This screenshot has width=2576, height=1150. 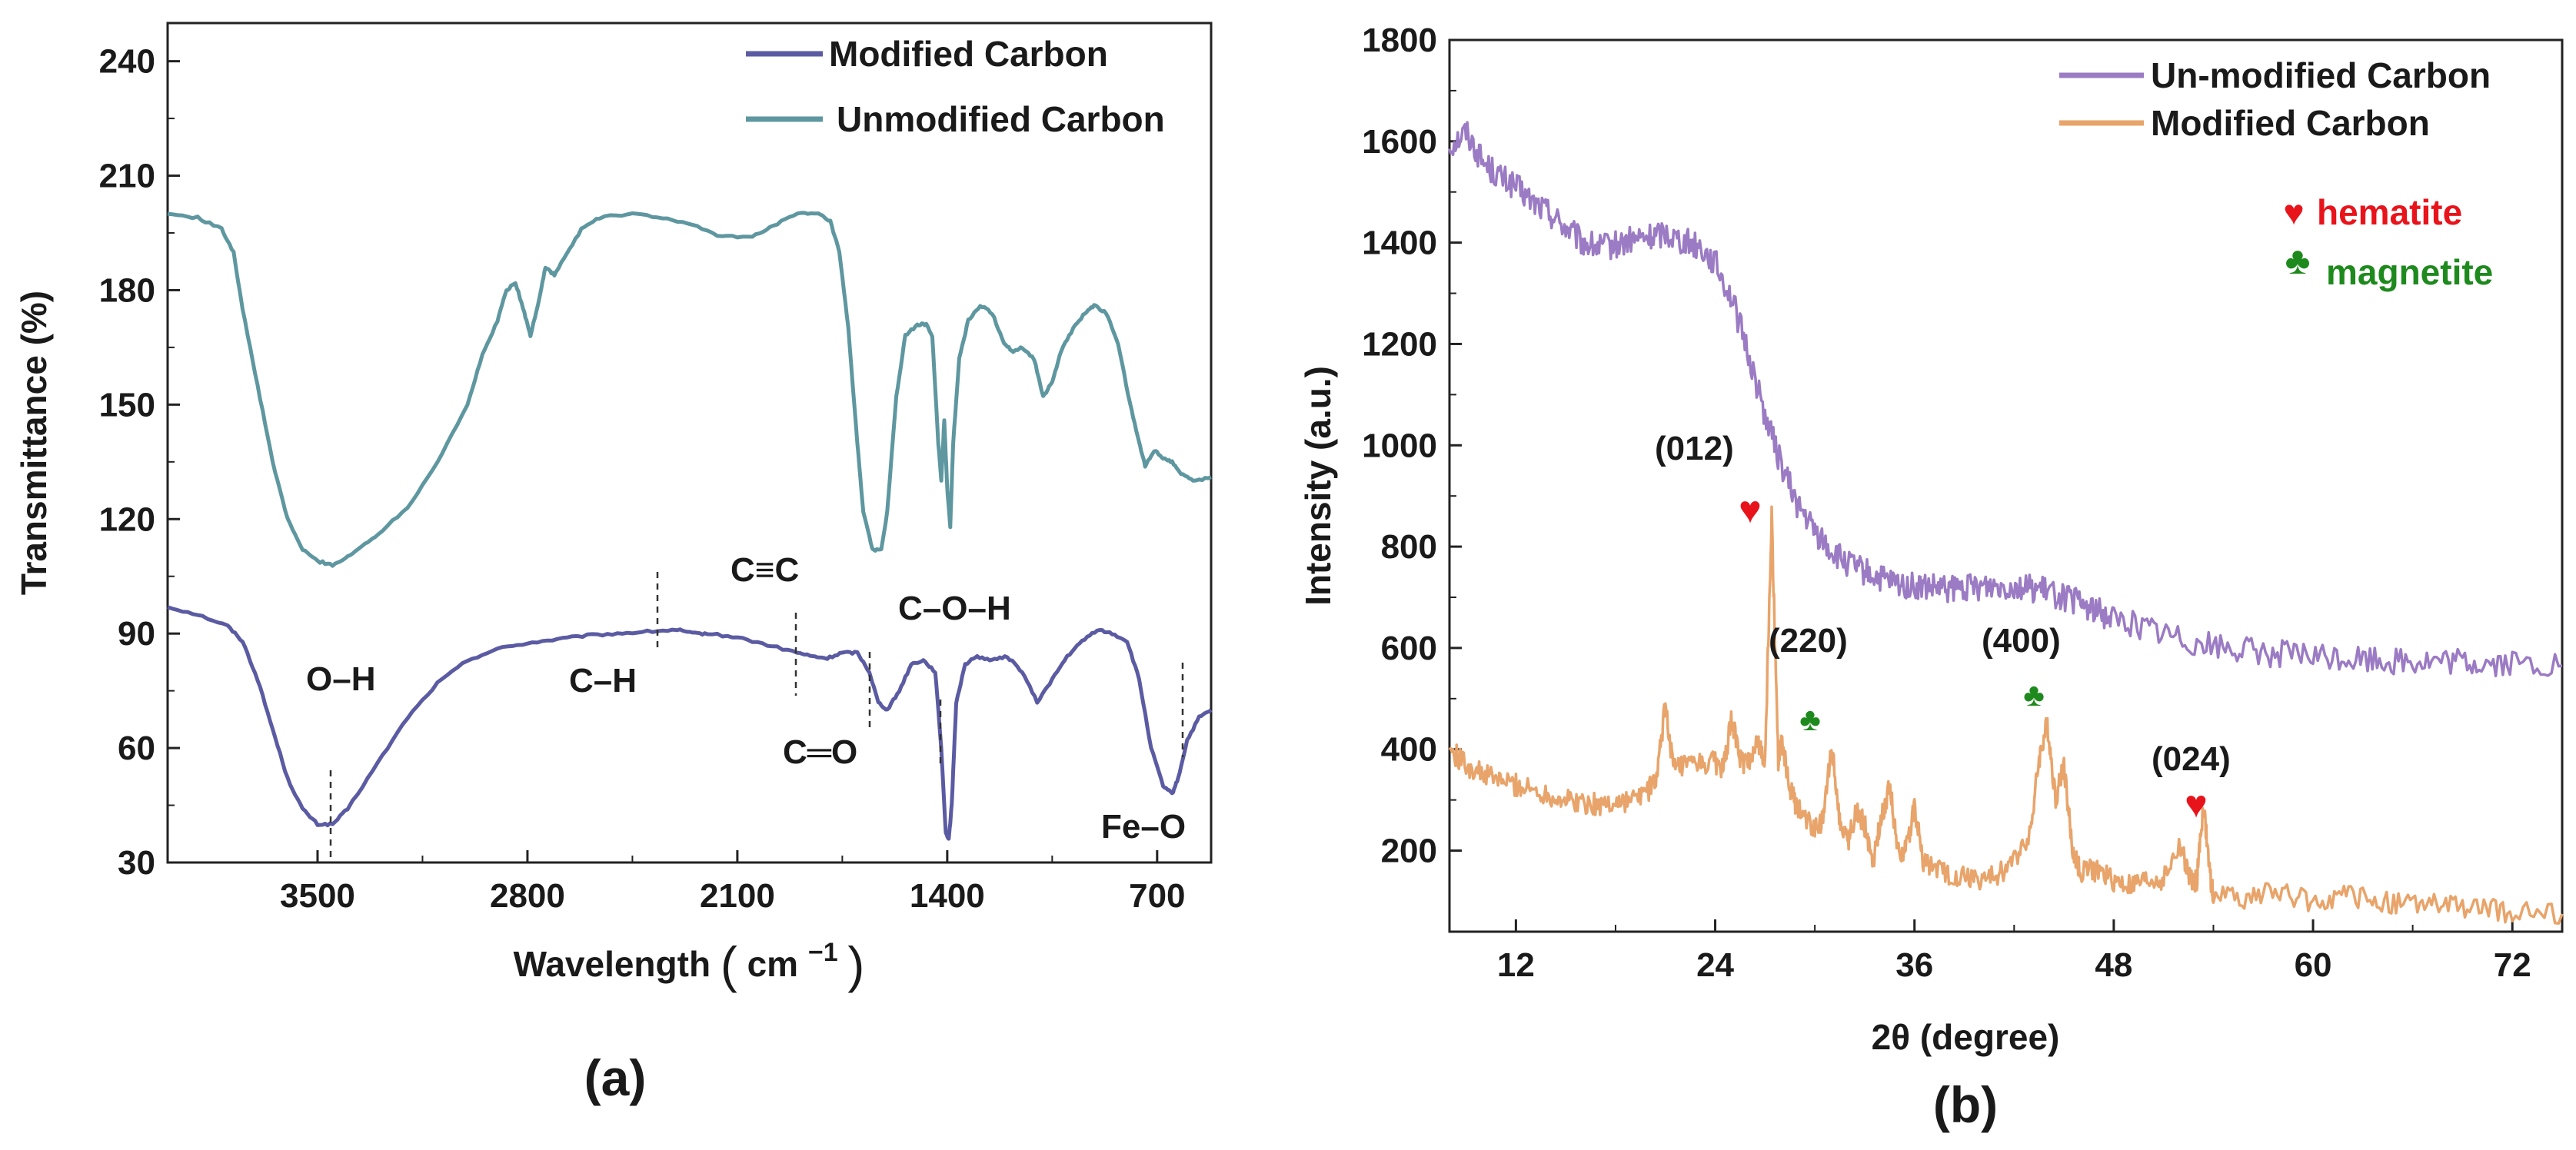 I want to click on panel-b-xtick-label: 60, so click(x=2313, y=965).